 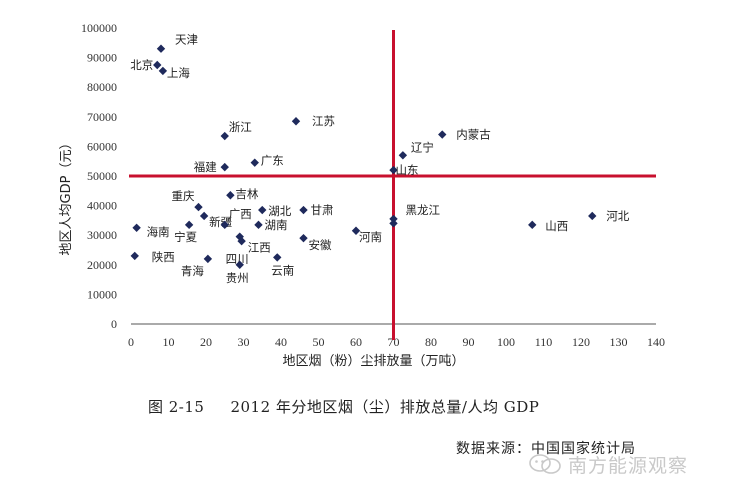 What do you see at coordinates (546, 449) in the screenshot?
I see `data-source: 数据来源：中国国家统计局` at bounding box center [546, 449].